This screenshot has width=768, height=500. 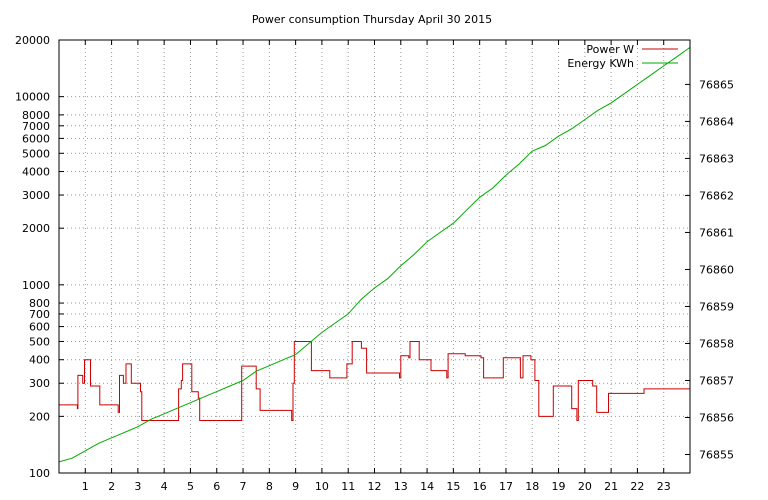 I want to click on x-tick-label: 7, so click(x=243, y=486).